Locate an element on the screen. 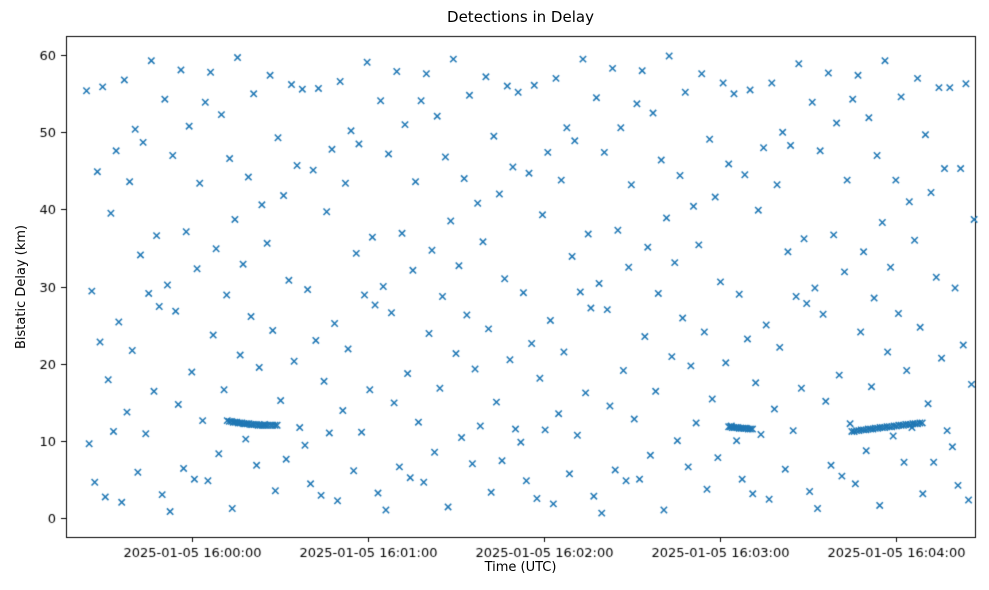  x-axis-label: Time (UTC) is located at coordinates (520, 567).